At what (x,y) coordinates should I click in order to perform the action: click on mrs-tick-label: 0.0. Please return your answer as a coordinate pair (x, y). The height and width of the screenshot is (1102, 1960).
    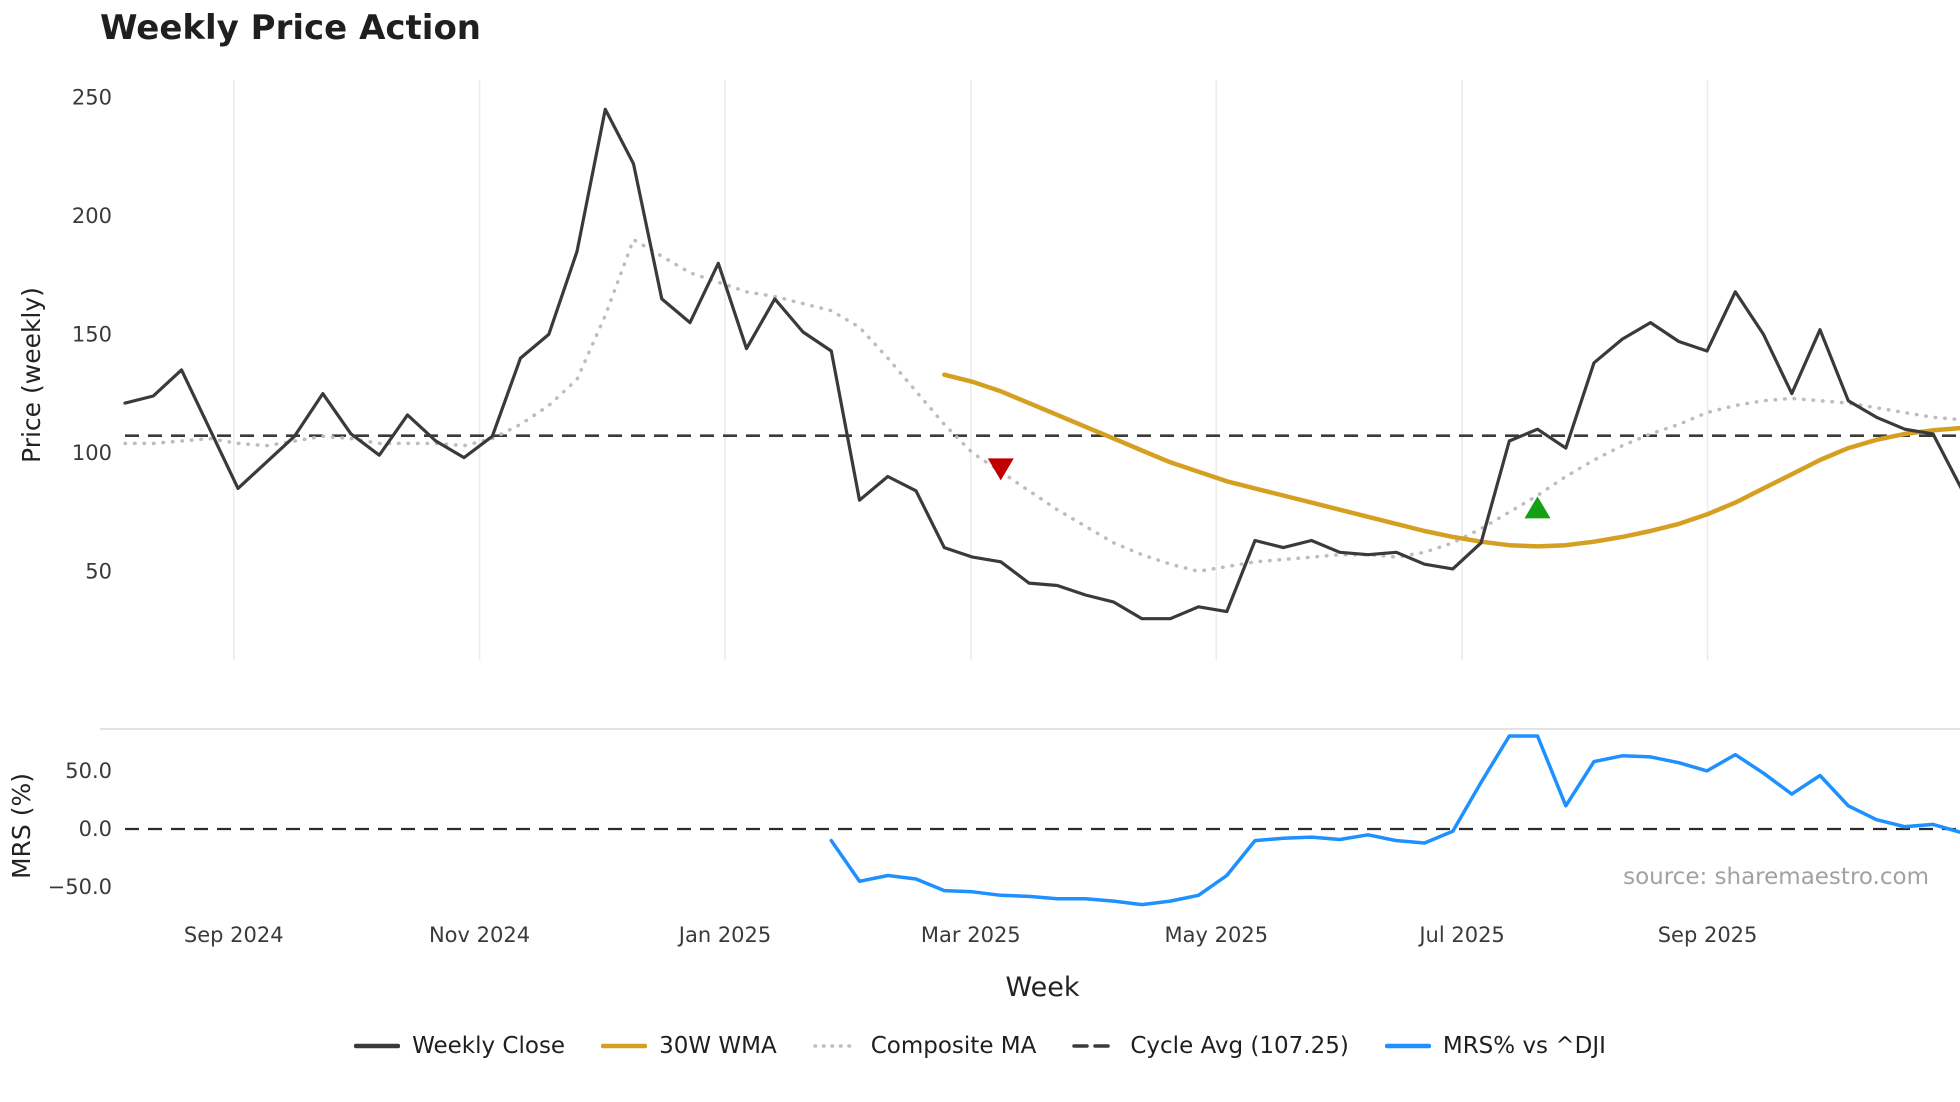
    Looking at the image, I should click on (95, 829).